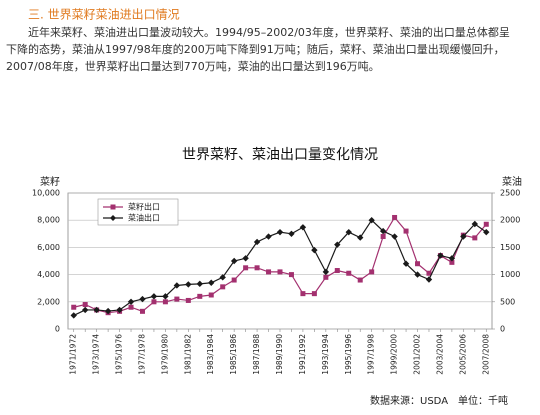  Describe the element at coordinates (417, 354) in the screenshot. I see `x-tick-label: 2001/2002` at that location.